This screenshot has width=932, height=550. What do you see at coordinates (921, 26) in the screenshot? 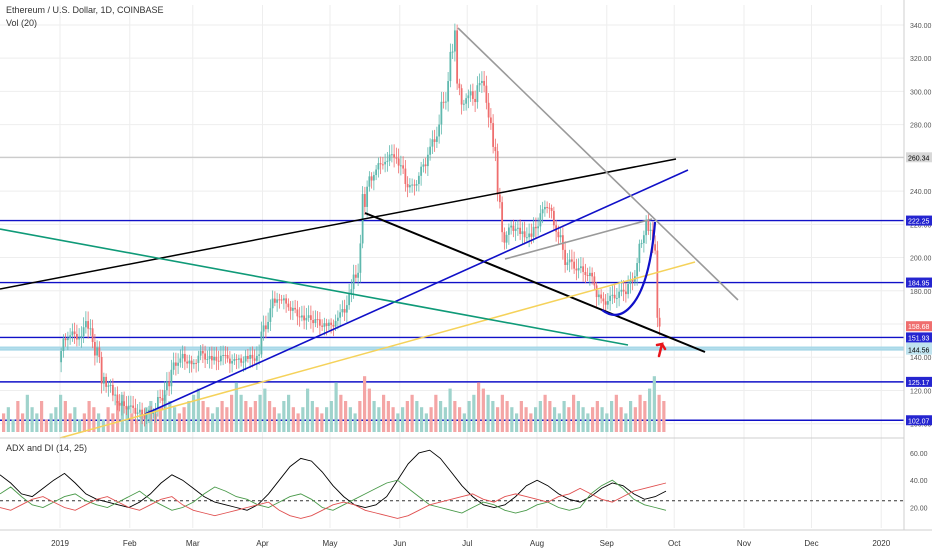
I see `y-tick-label: 340.00` at bounding box center [921, 26].